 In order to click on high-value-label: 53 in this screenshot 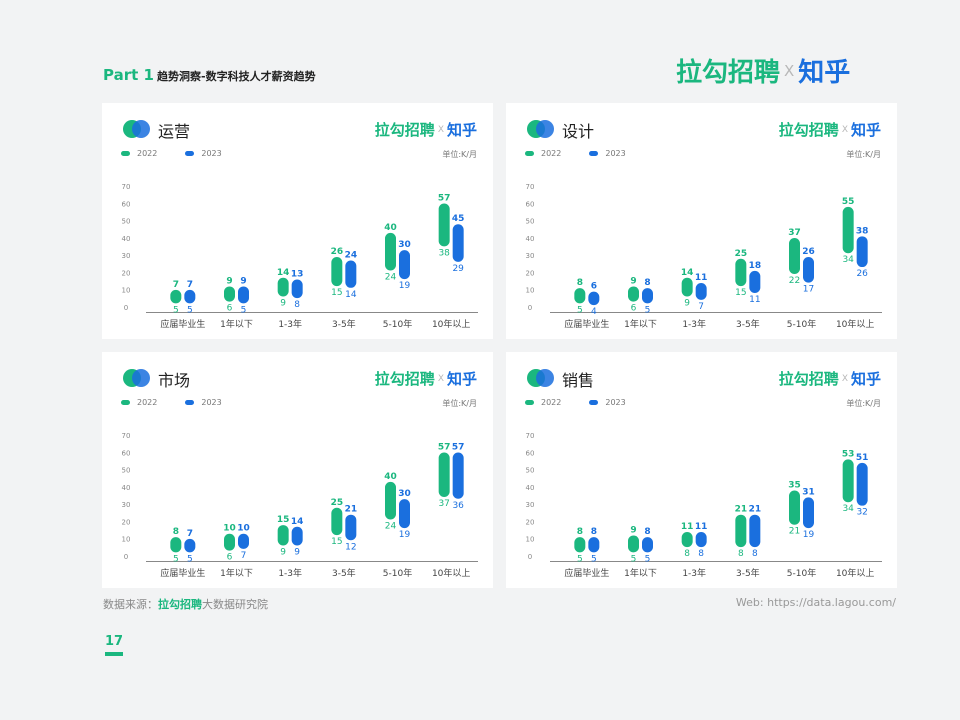, I will do `click(848, 454)`.